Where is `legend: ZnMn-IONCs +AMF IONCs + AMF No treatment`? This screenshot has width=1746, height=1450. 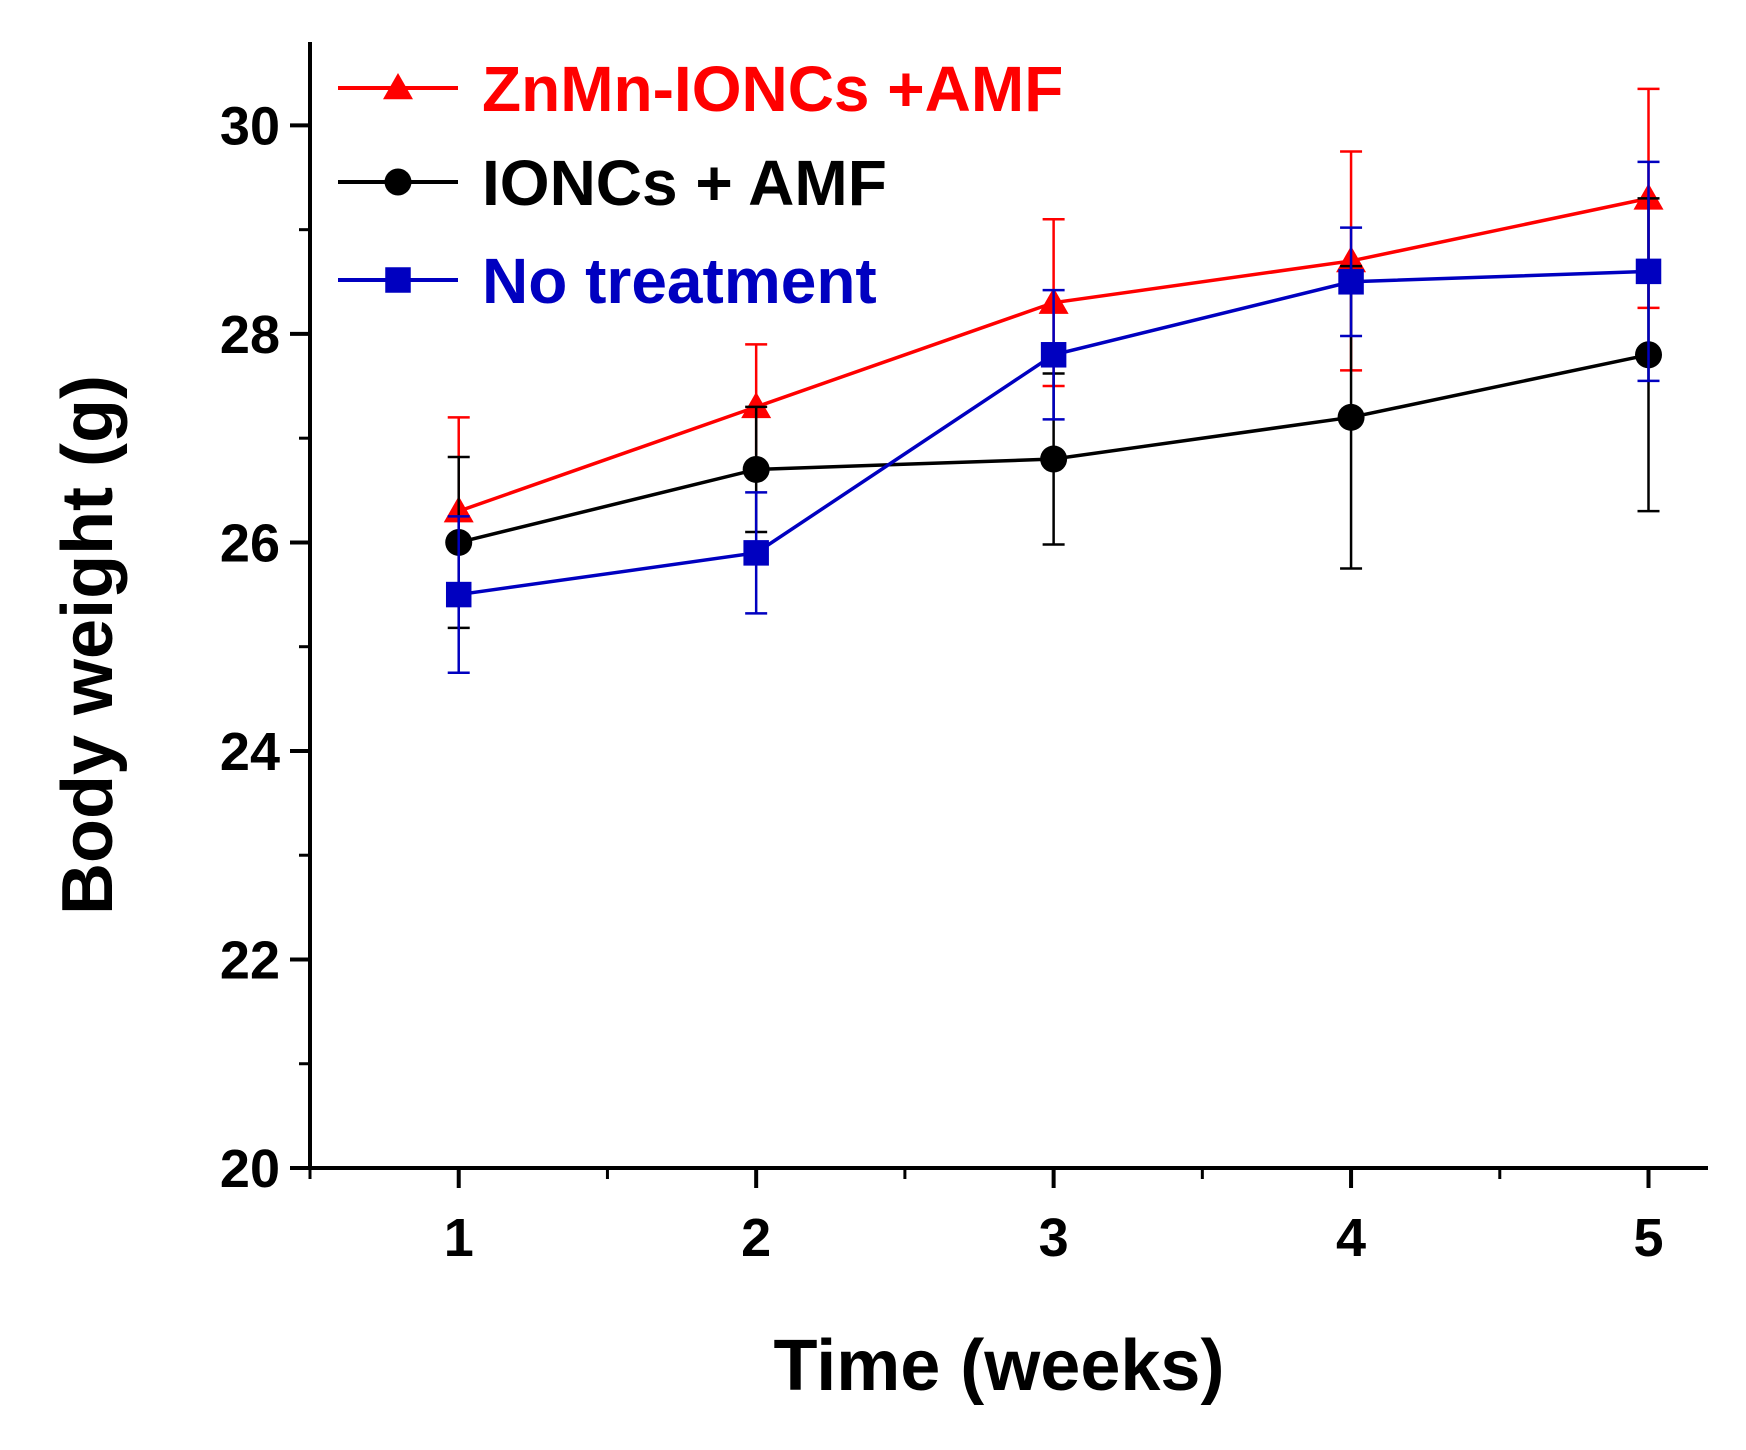 legend: ZnMn-IONCs +AMF IONCs + AMF No treatment is located at coordinates (700, 185).